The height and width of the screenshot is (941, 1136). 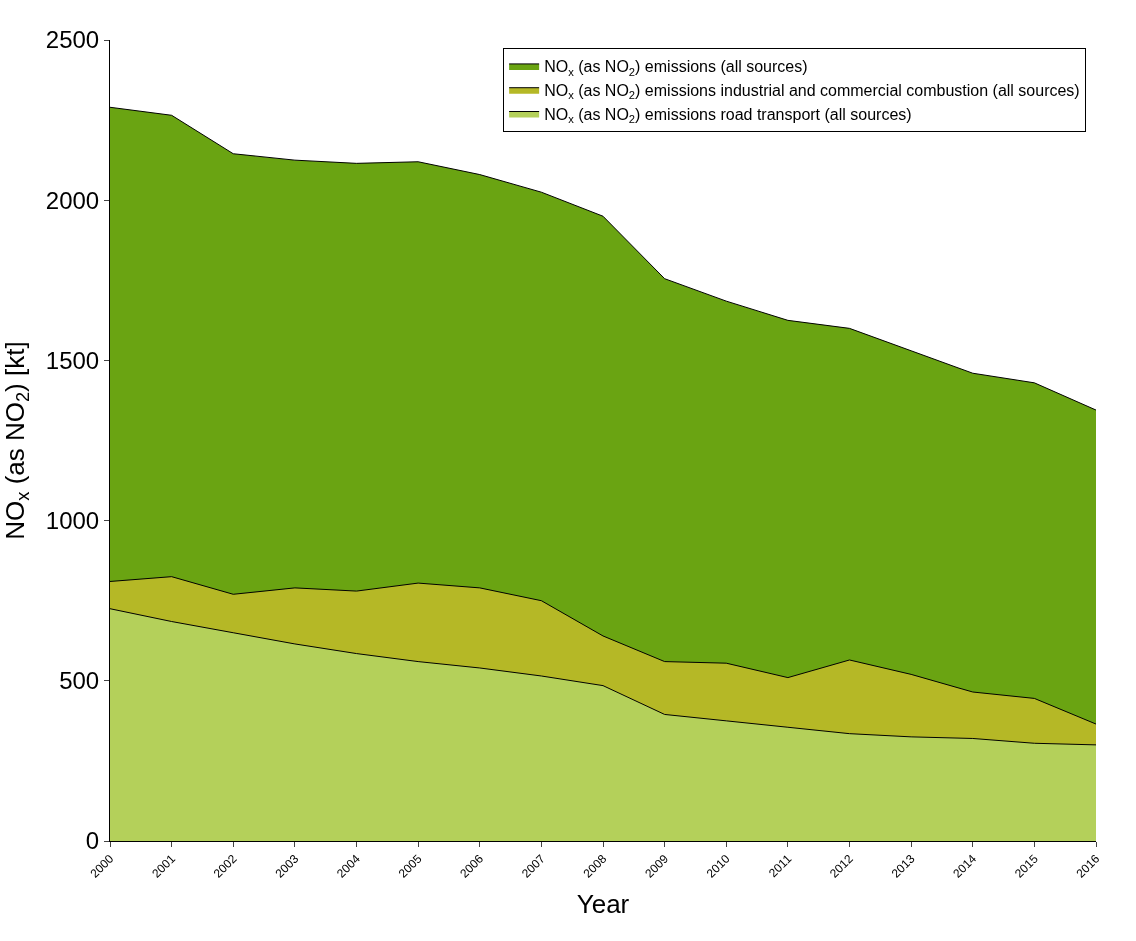 What do you see at coordinates (603, 904) in the screenshot?
I see `x-axis-title: Year` at bounding box center [603, 904].